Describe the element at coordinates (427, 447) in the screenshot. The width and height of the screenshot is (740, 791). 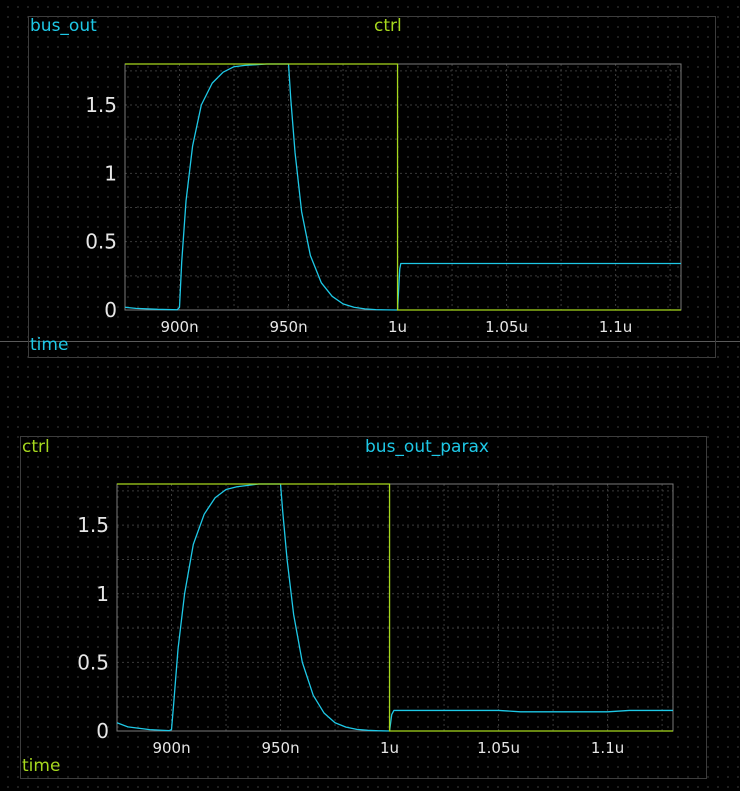
I see `legend-bus-out-parax-label: bus_out_parax` at that location.